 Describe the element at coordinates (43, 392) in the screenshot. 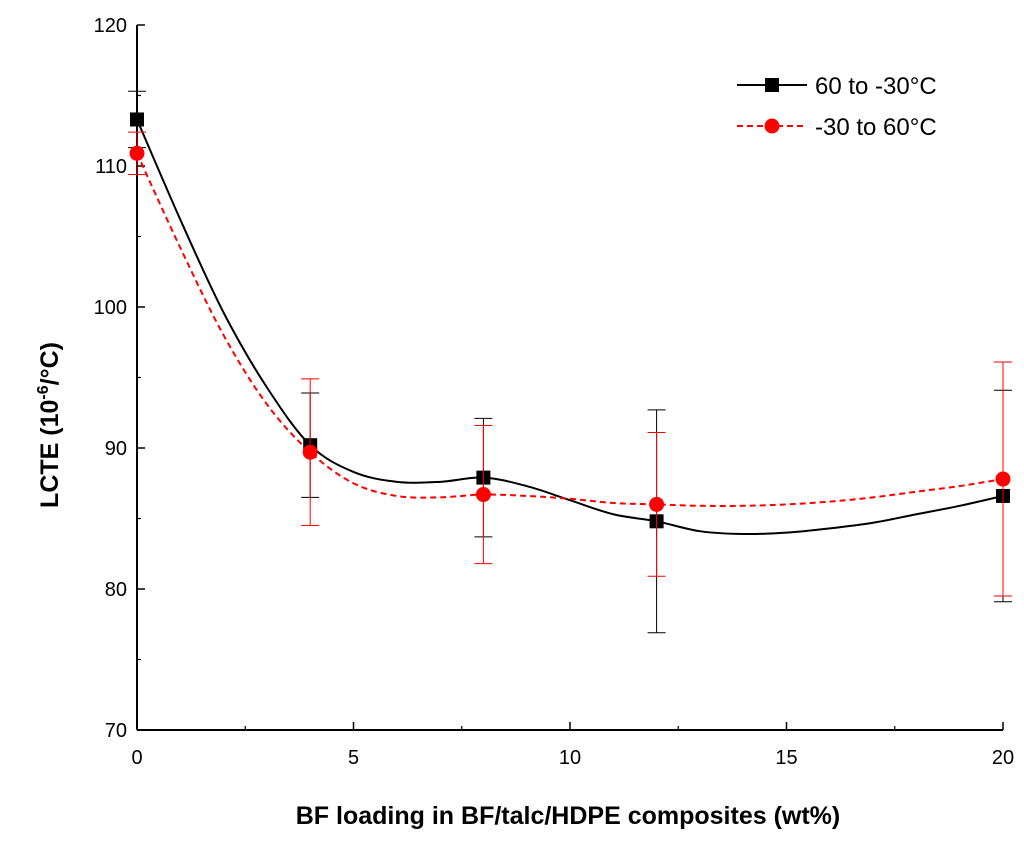

I see `y-axis-title-superscript: -6` at that location.